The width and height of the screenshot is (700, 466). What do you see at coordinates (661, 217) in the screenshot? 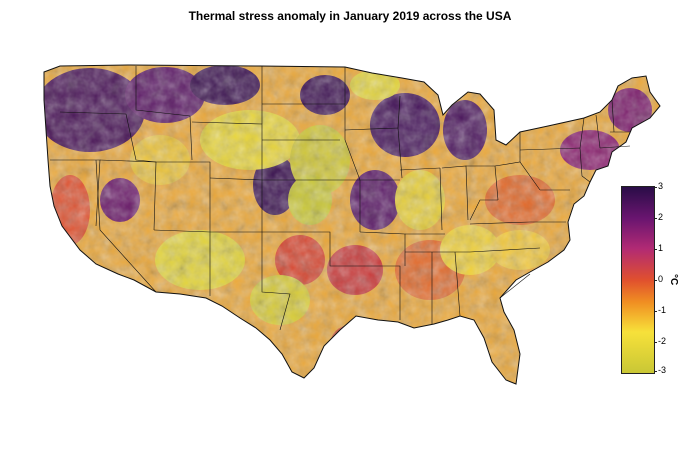
I see `legend-tick-label: 2` at bounding box center [661, 217].